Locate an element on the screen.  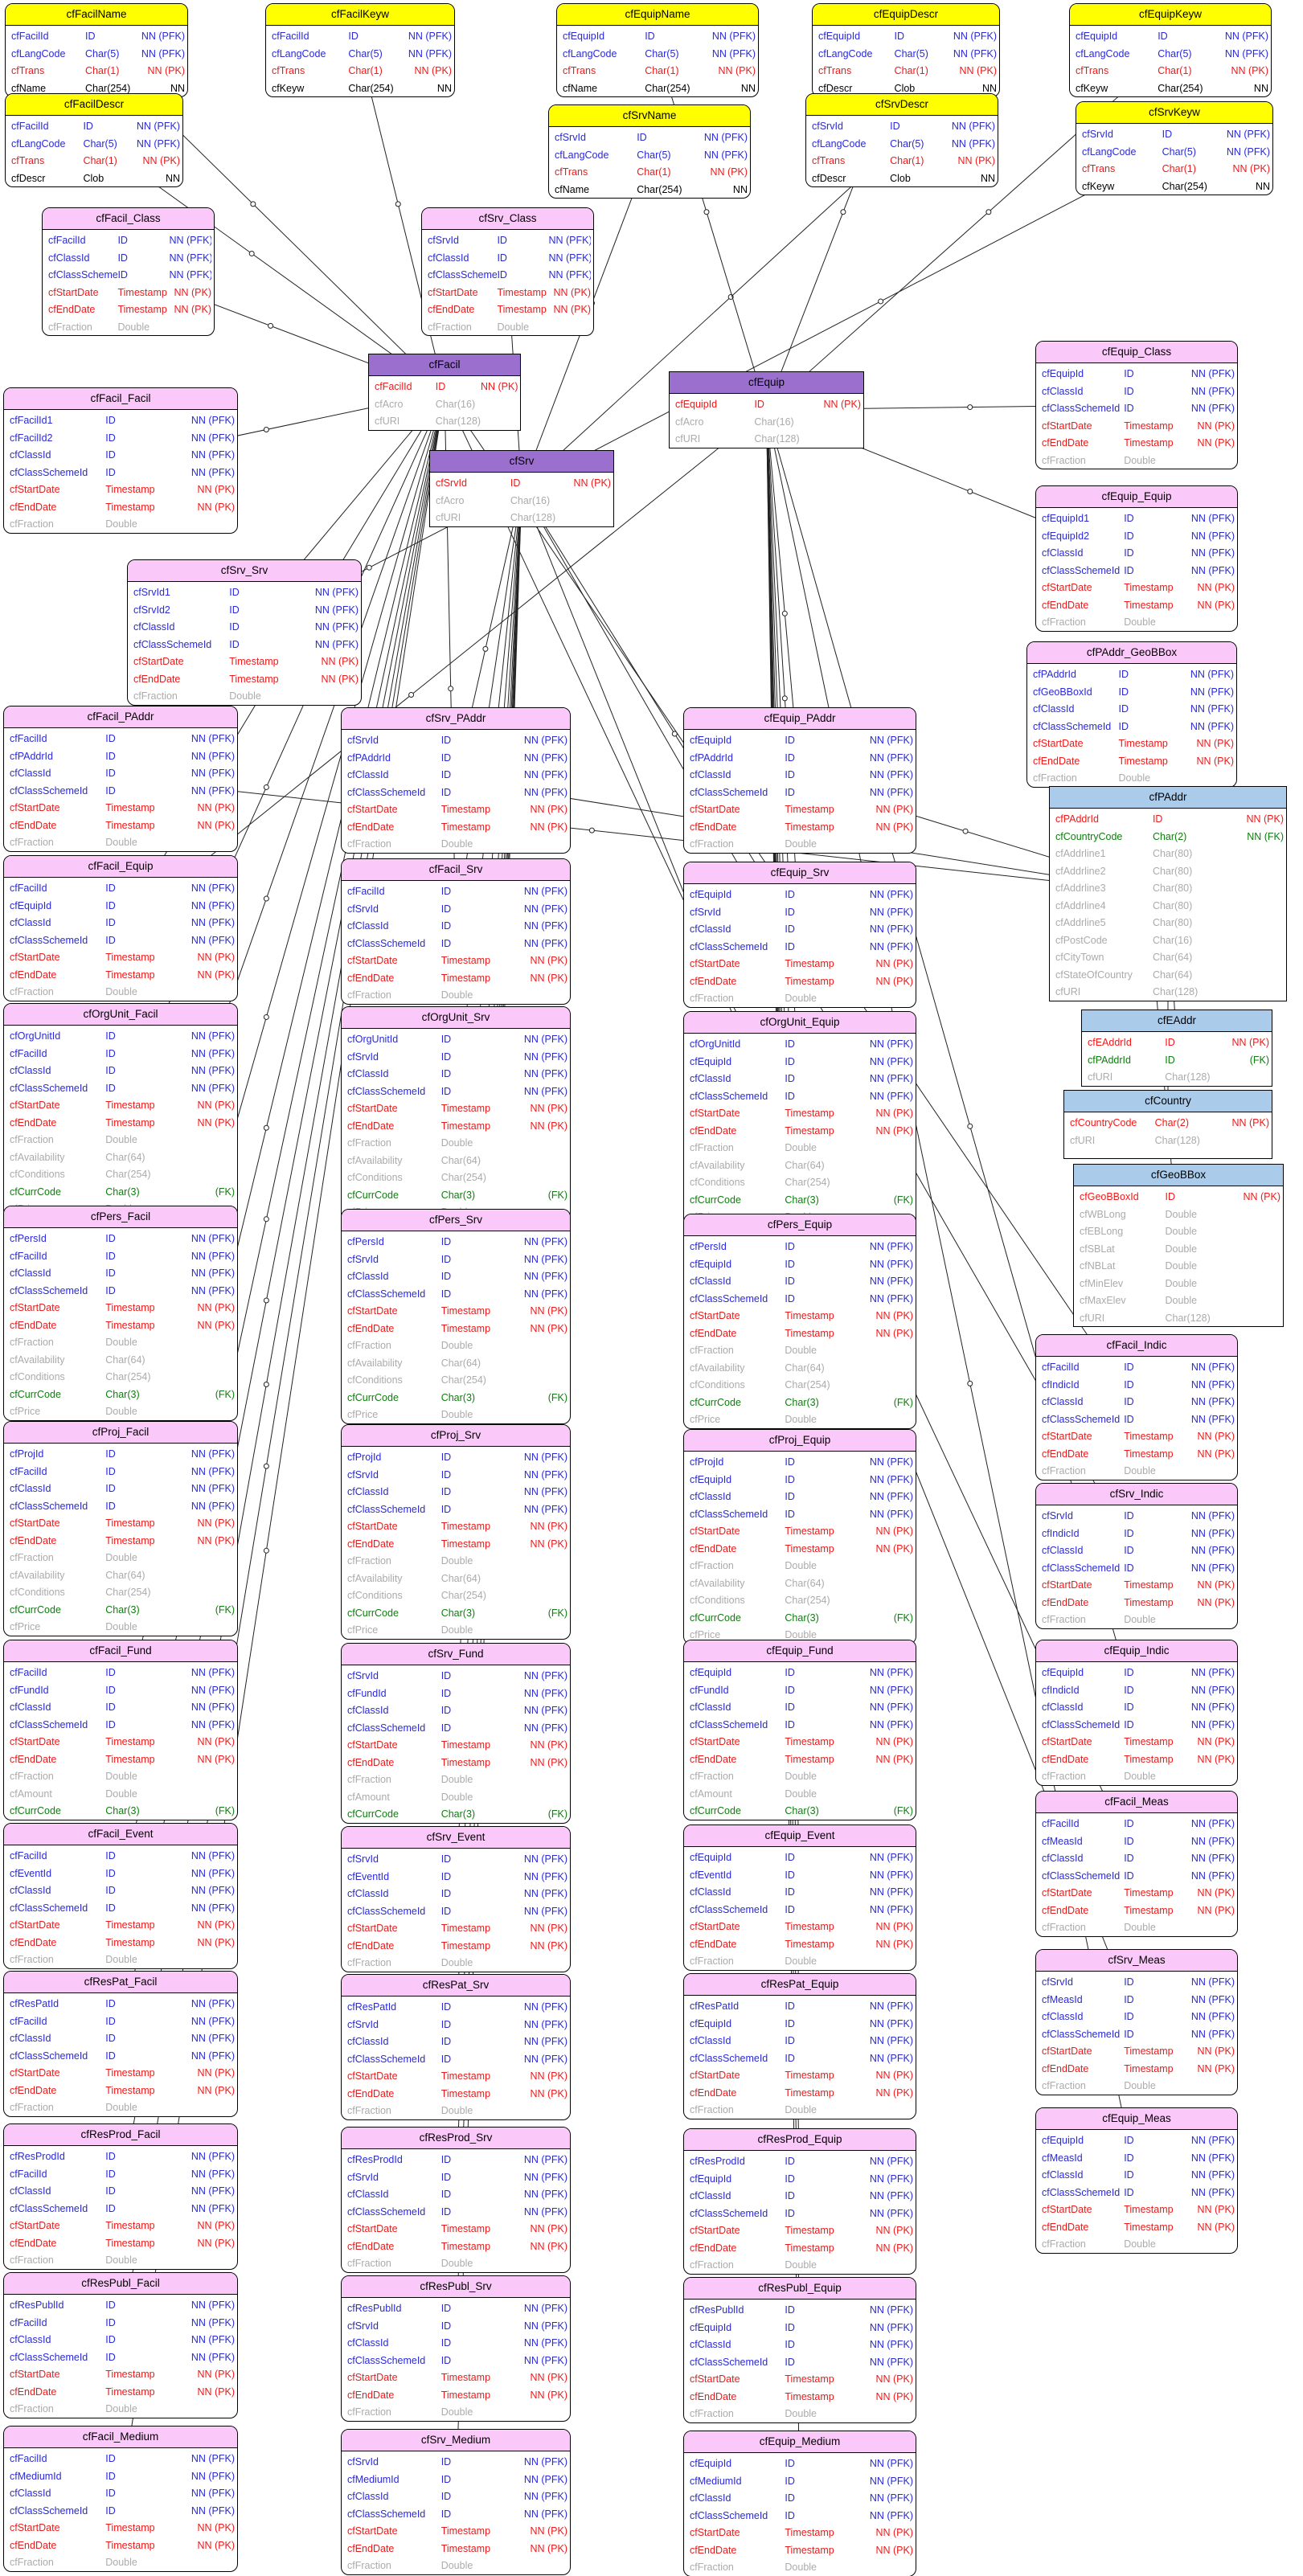
cardinality-circle-icon is located at coordinates (970, 491).